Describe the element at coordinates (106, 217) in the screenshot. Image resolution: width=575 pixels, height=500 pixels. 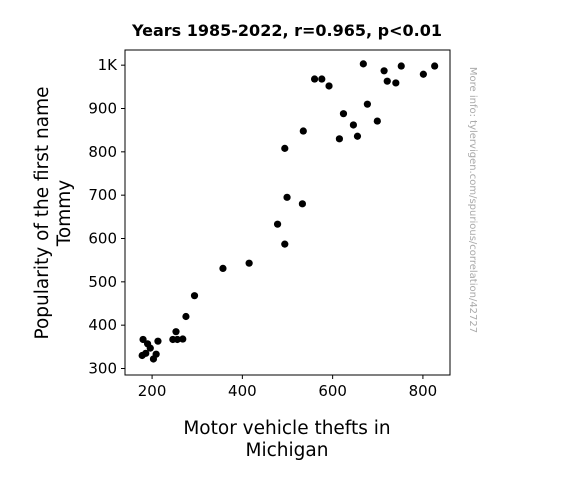
I see `y-axis: 300 400 500 600 700 800 900 1K` at that location.